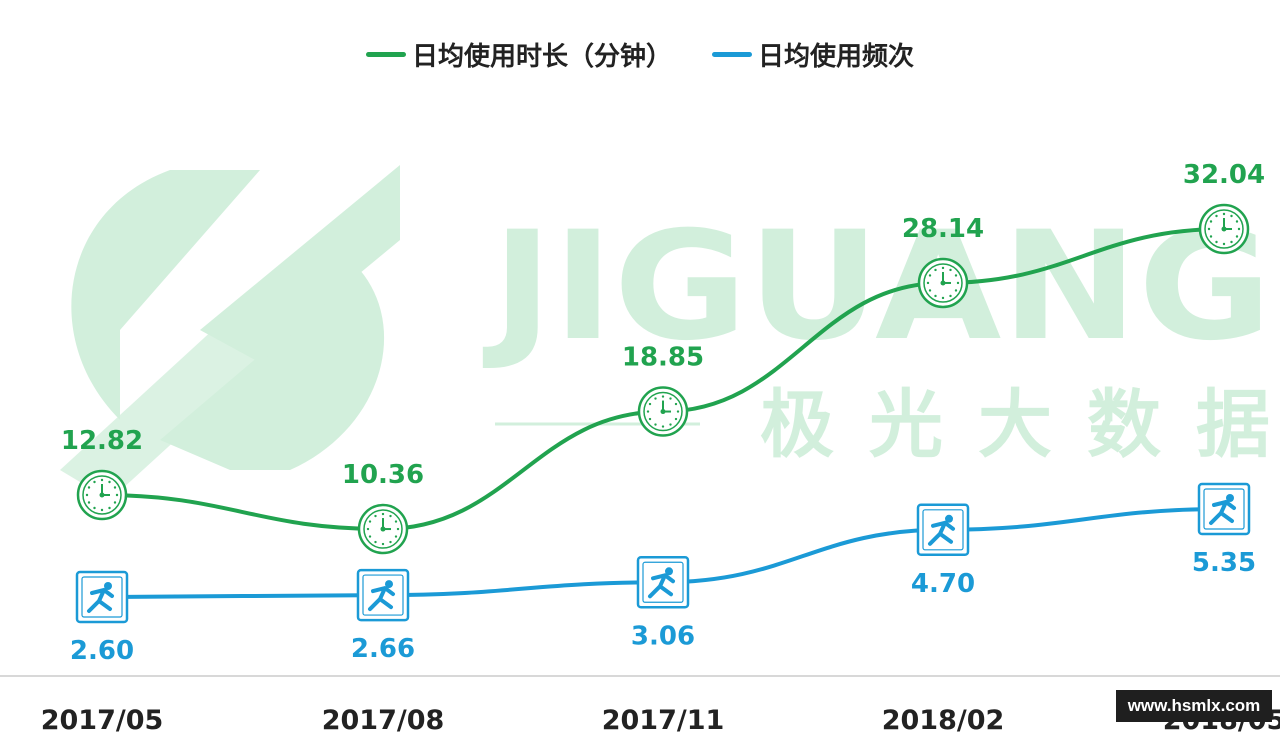  What do you see at coordinates (663, 718) in the screenshot?
I see `x-tick-label: 2017/11` at bounding box center [663, 718].